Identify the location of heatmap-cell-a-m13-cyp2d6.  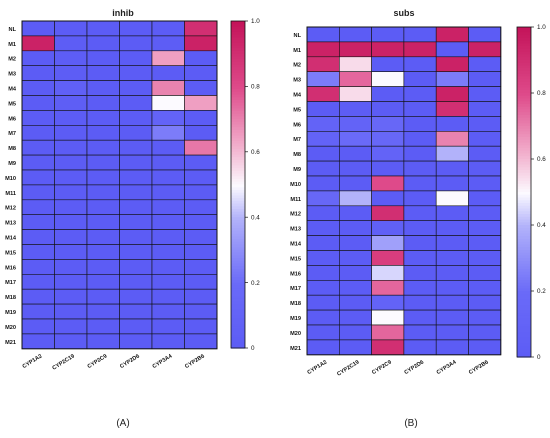
(136, 222).